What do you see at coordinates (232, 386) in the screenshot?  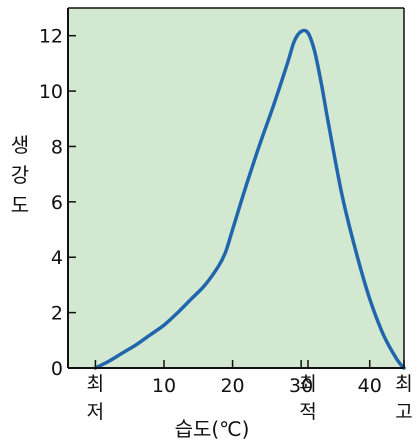 I see `x-tick-label: 20` at bounding box center [232, 386].